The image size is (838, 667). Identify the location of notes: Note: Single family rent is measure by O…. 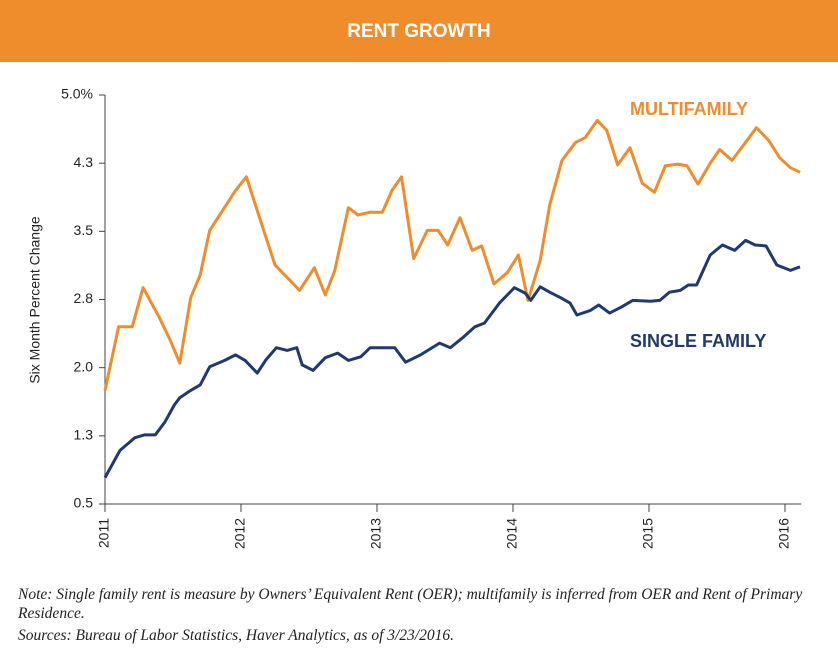
(418, 616).